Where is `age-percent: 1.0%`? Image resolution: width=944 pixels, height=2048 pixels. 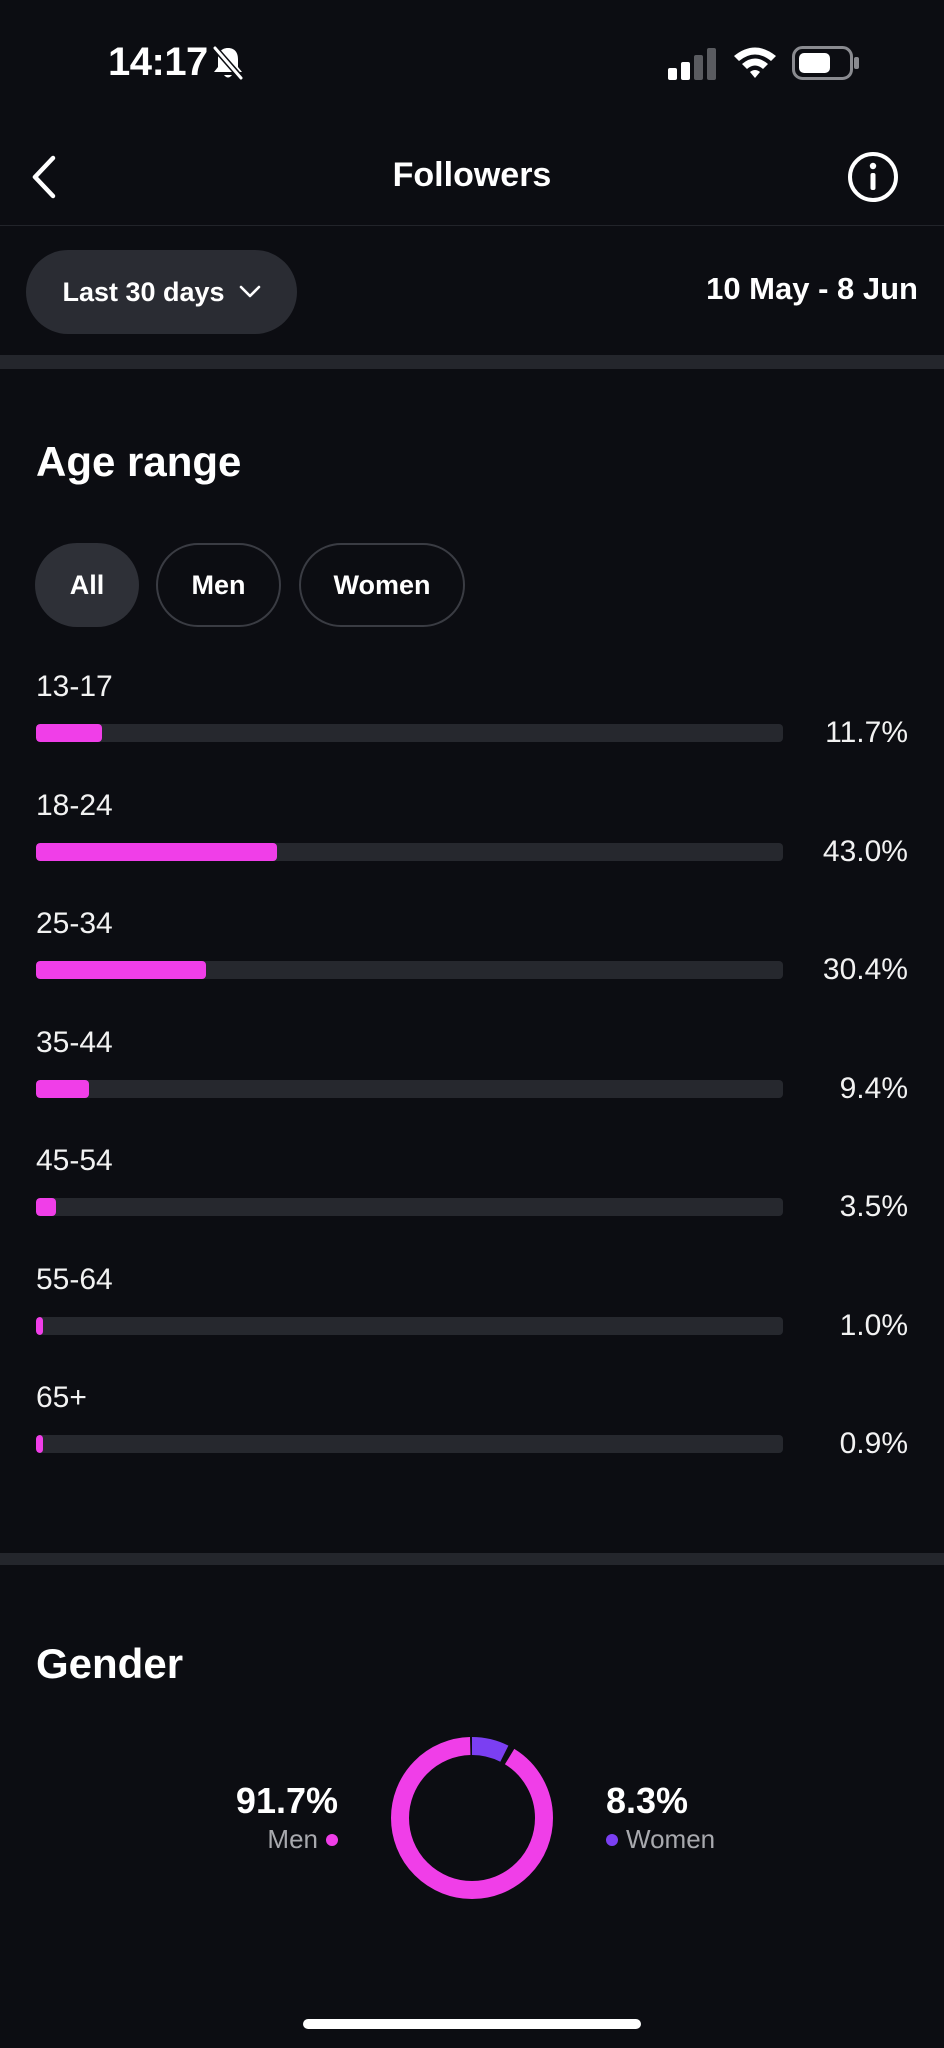 age-percent: 1.0% is located at coordinates (873, 1325).